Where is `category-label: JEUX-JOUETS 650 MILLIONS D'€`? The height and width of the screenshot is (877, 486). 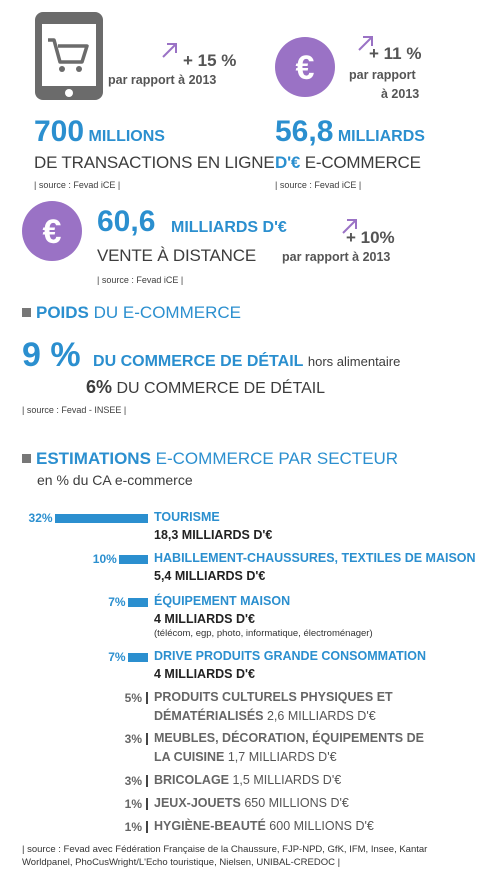
category-label: JEUX-JOUETS 650 MILLIONS D'€ is located at coordinates (251, 803).